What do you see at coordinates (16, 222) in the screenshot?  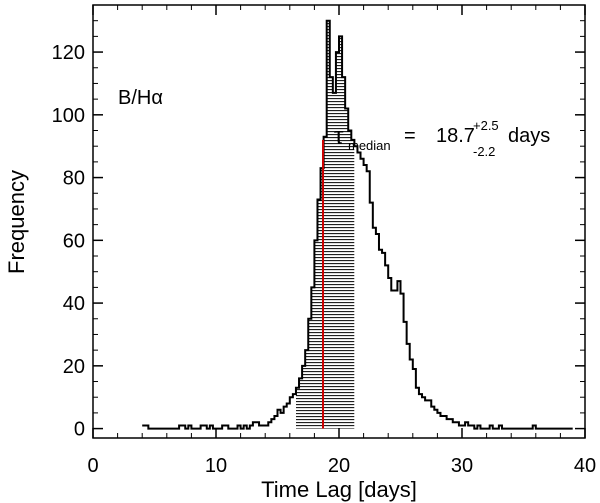 I see `y-axis-title: Frequency` at bounding box center [16, 222].